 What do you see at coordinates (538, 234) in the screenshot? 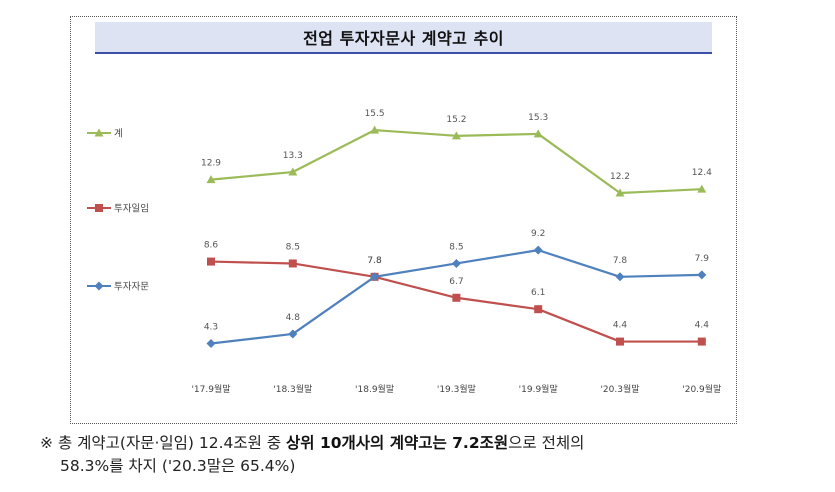
I see `data-label: 9.2` at bounding box center [538, 234].